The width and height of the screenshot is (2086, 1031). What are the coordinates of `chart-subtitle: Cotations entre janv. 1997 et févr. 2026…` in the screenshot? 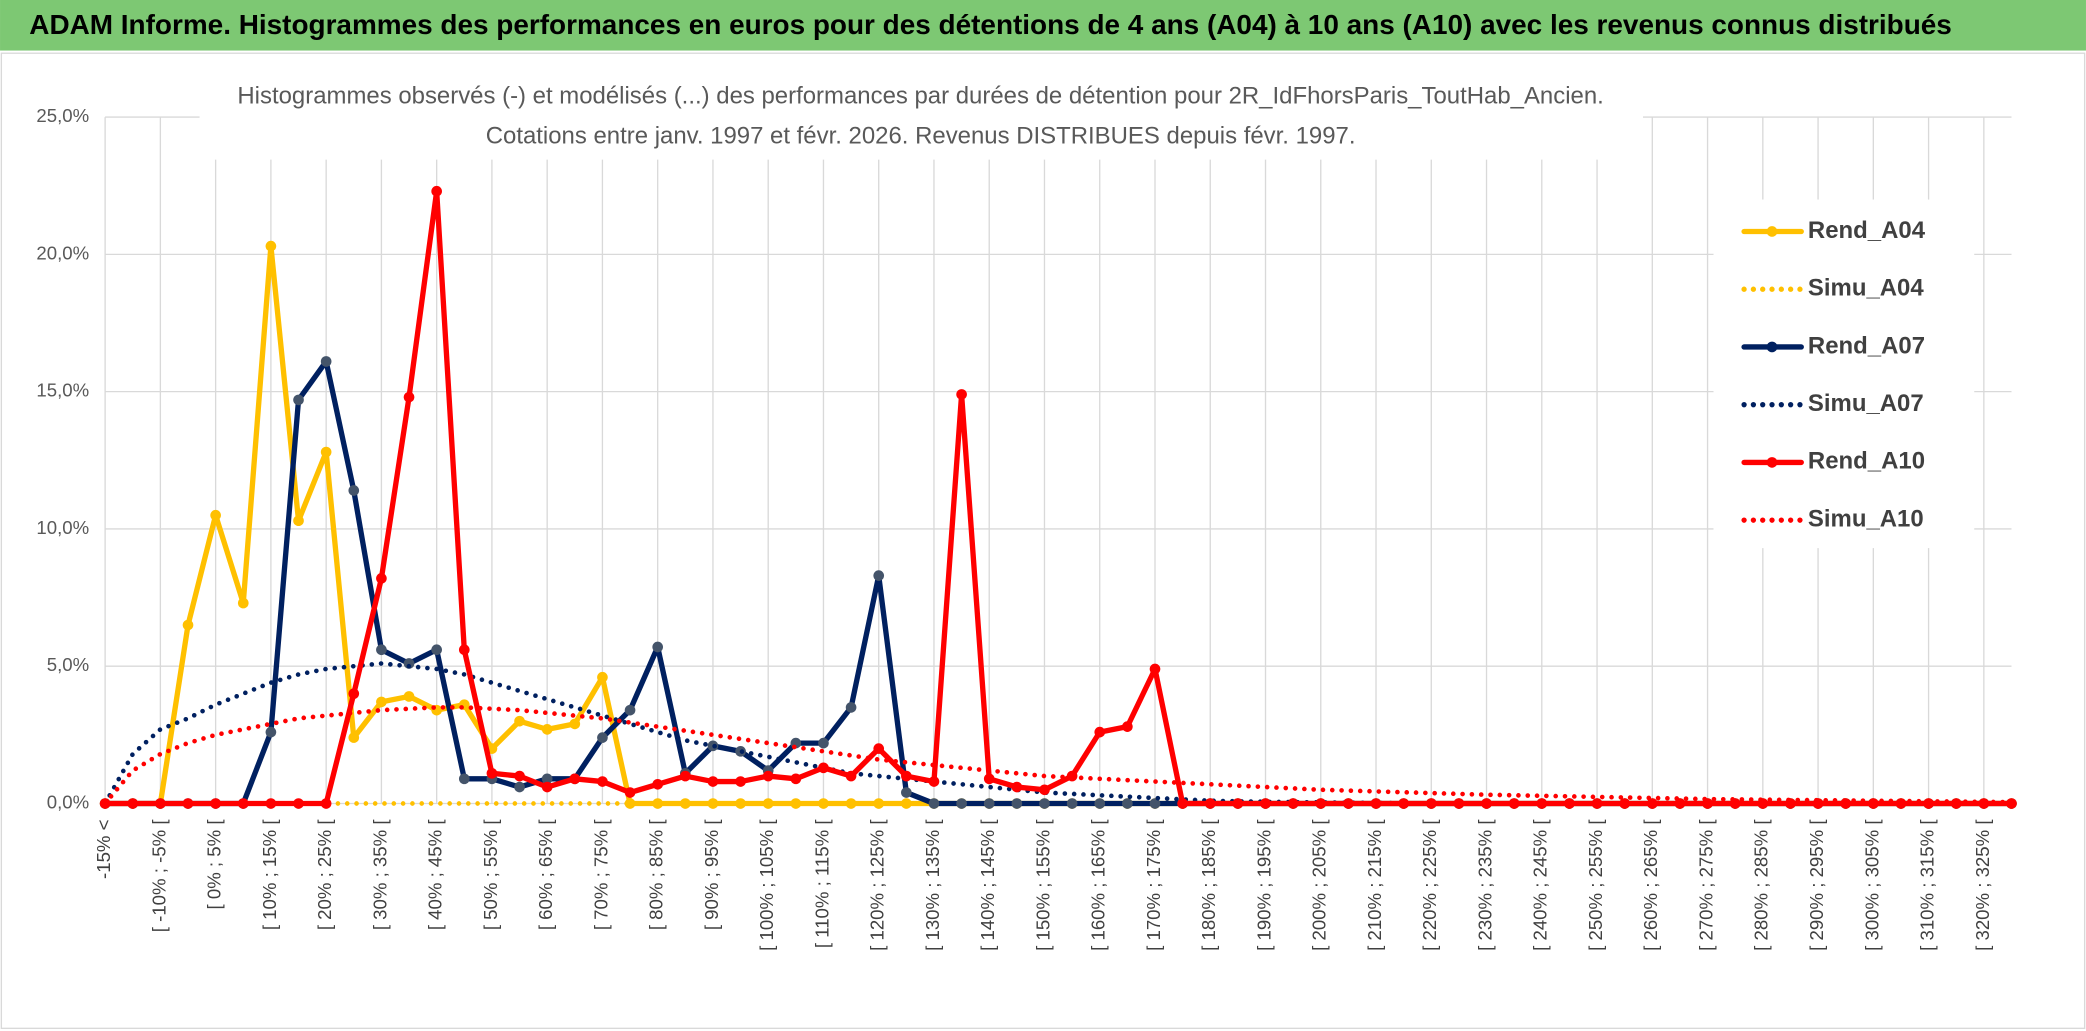 It's located at (921, 135).